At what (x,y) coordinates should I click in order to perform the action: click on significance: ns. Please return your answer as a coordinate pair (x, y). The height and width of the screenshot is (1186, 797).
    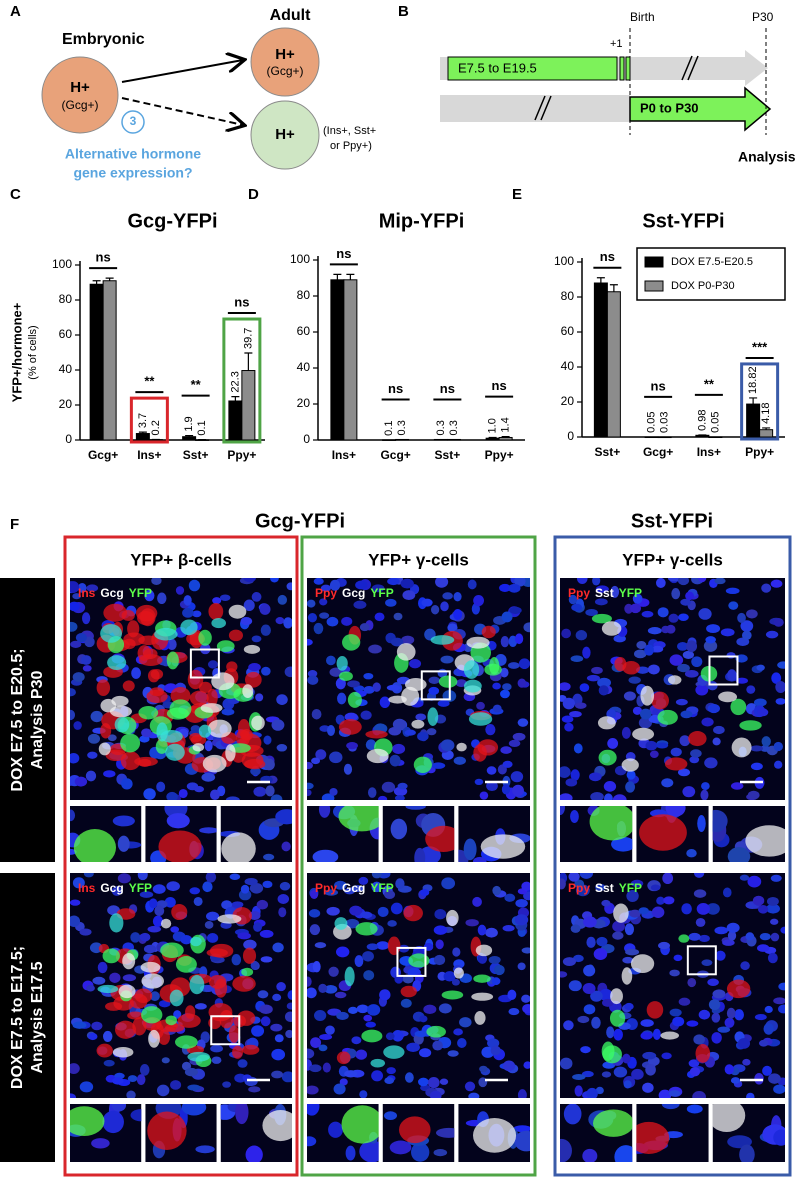
    Looking at the image, I should click on (395, 388).